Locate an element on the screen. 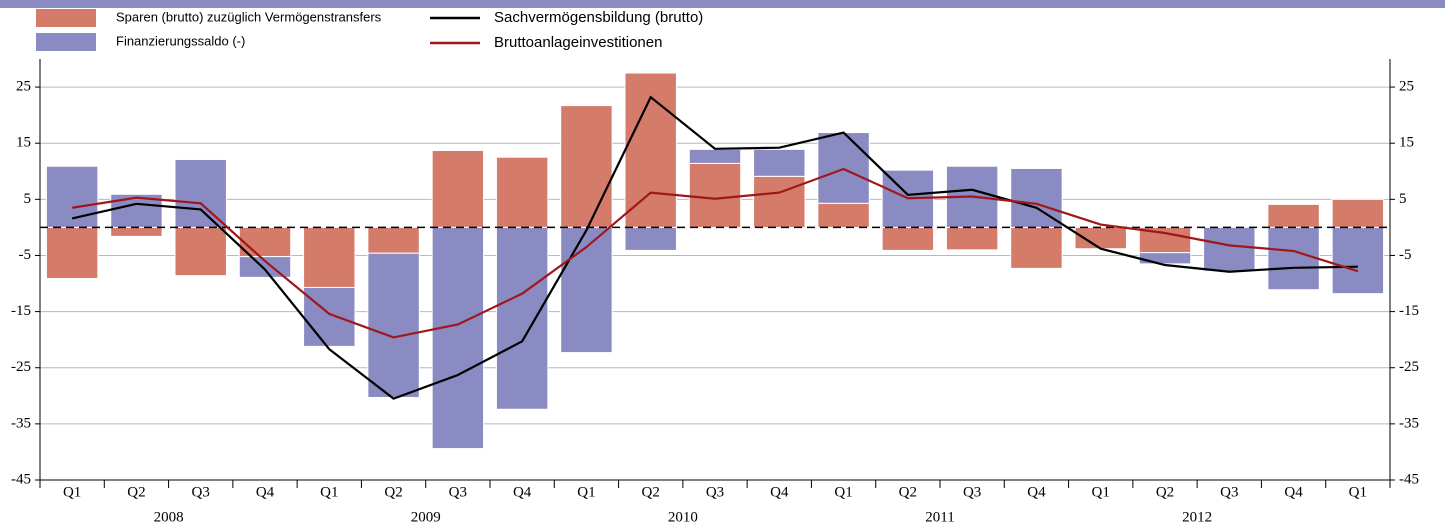  y2-tick-label: -25 is located at coordinates (1409, 367).